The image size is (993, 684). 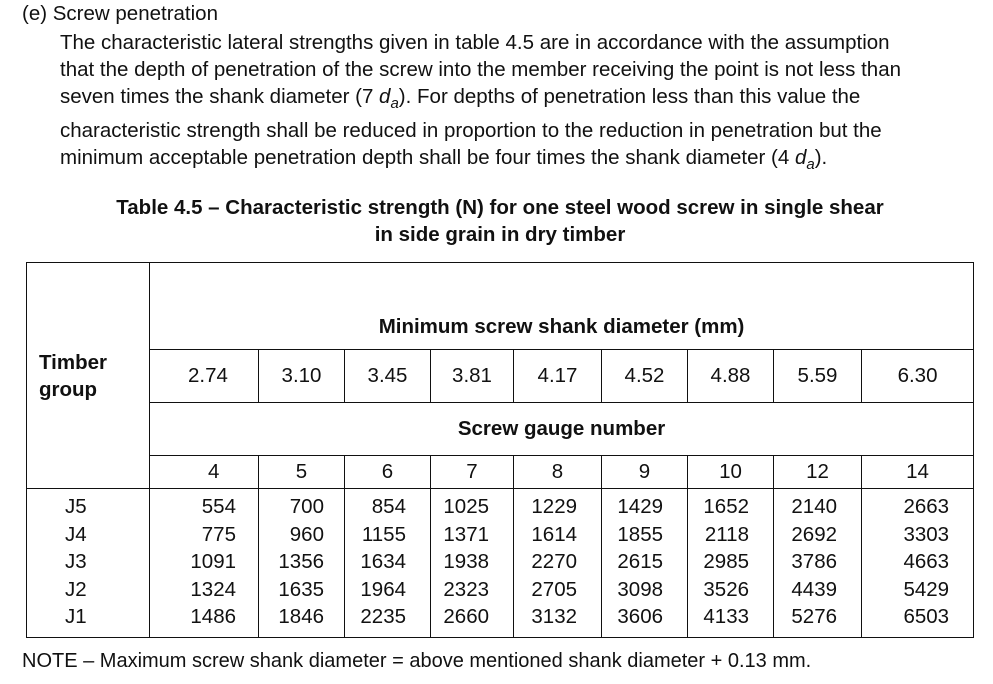 I want to click on strength-value: 4439, so click(x=814, y=589).